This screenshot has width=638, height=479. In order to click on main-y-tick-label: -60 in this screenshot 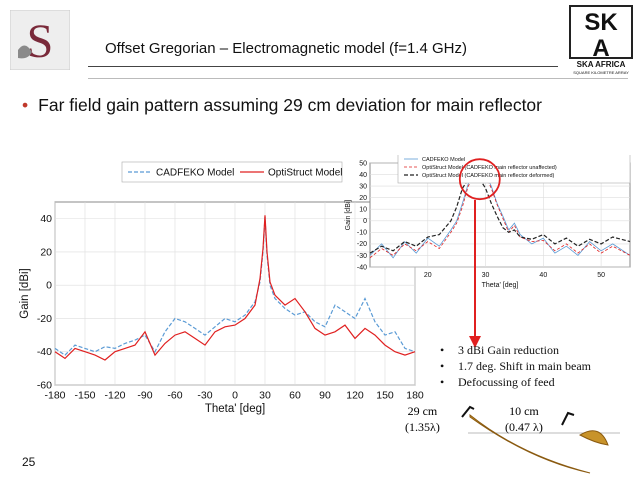, I will do `click(44, 386)`.